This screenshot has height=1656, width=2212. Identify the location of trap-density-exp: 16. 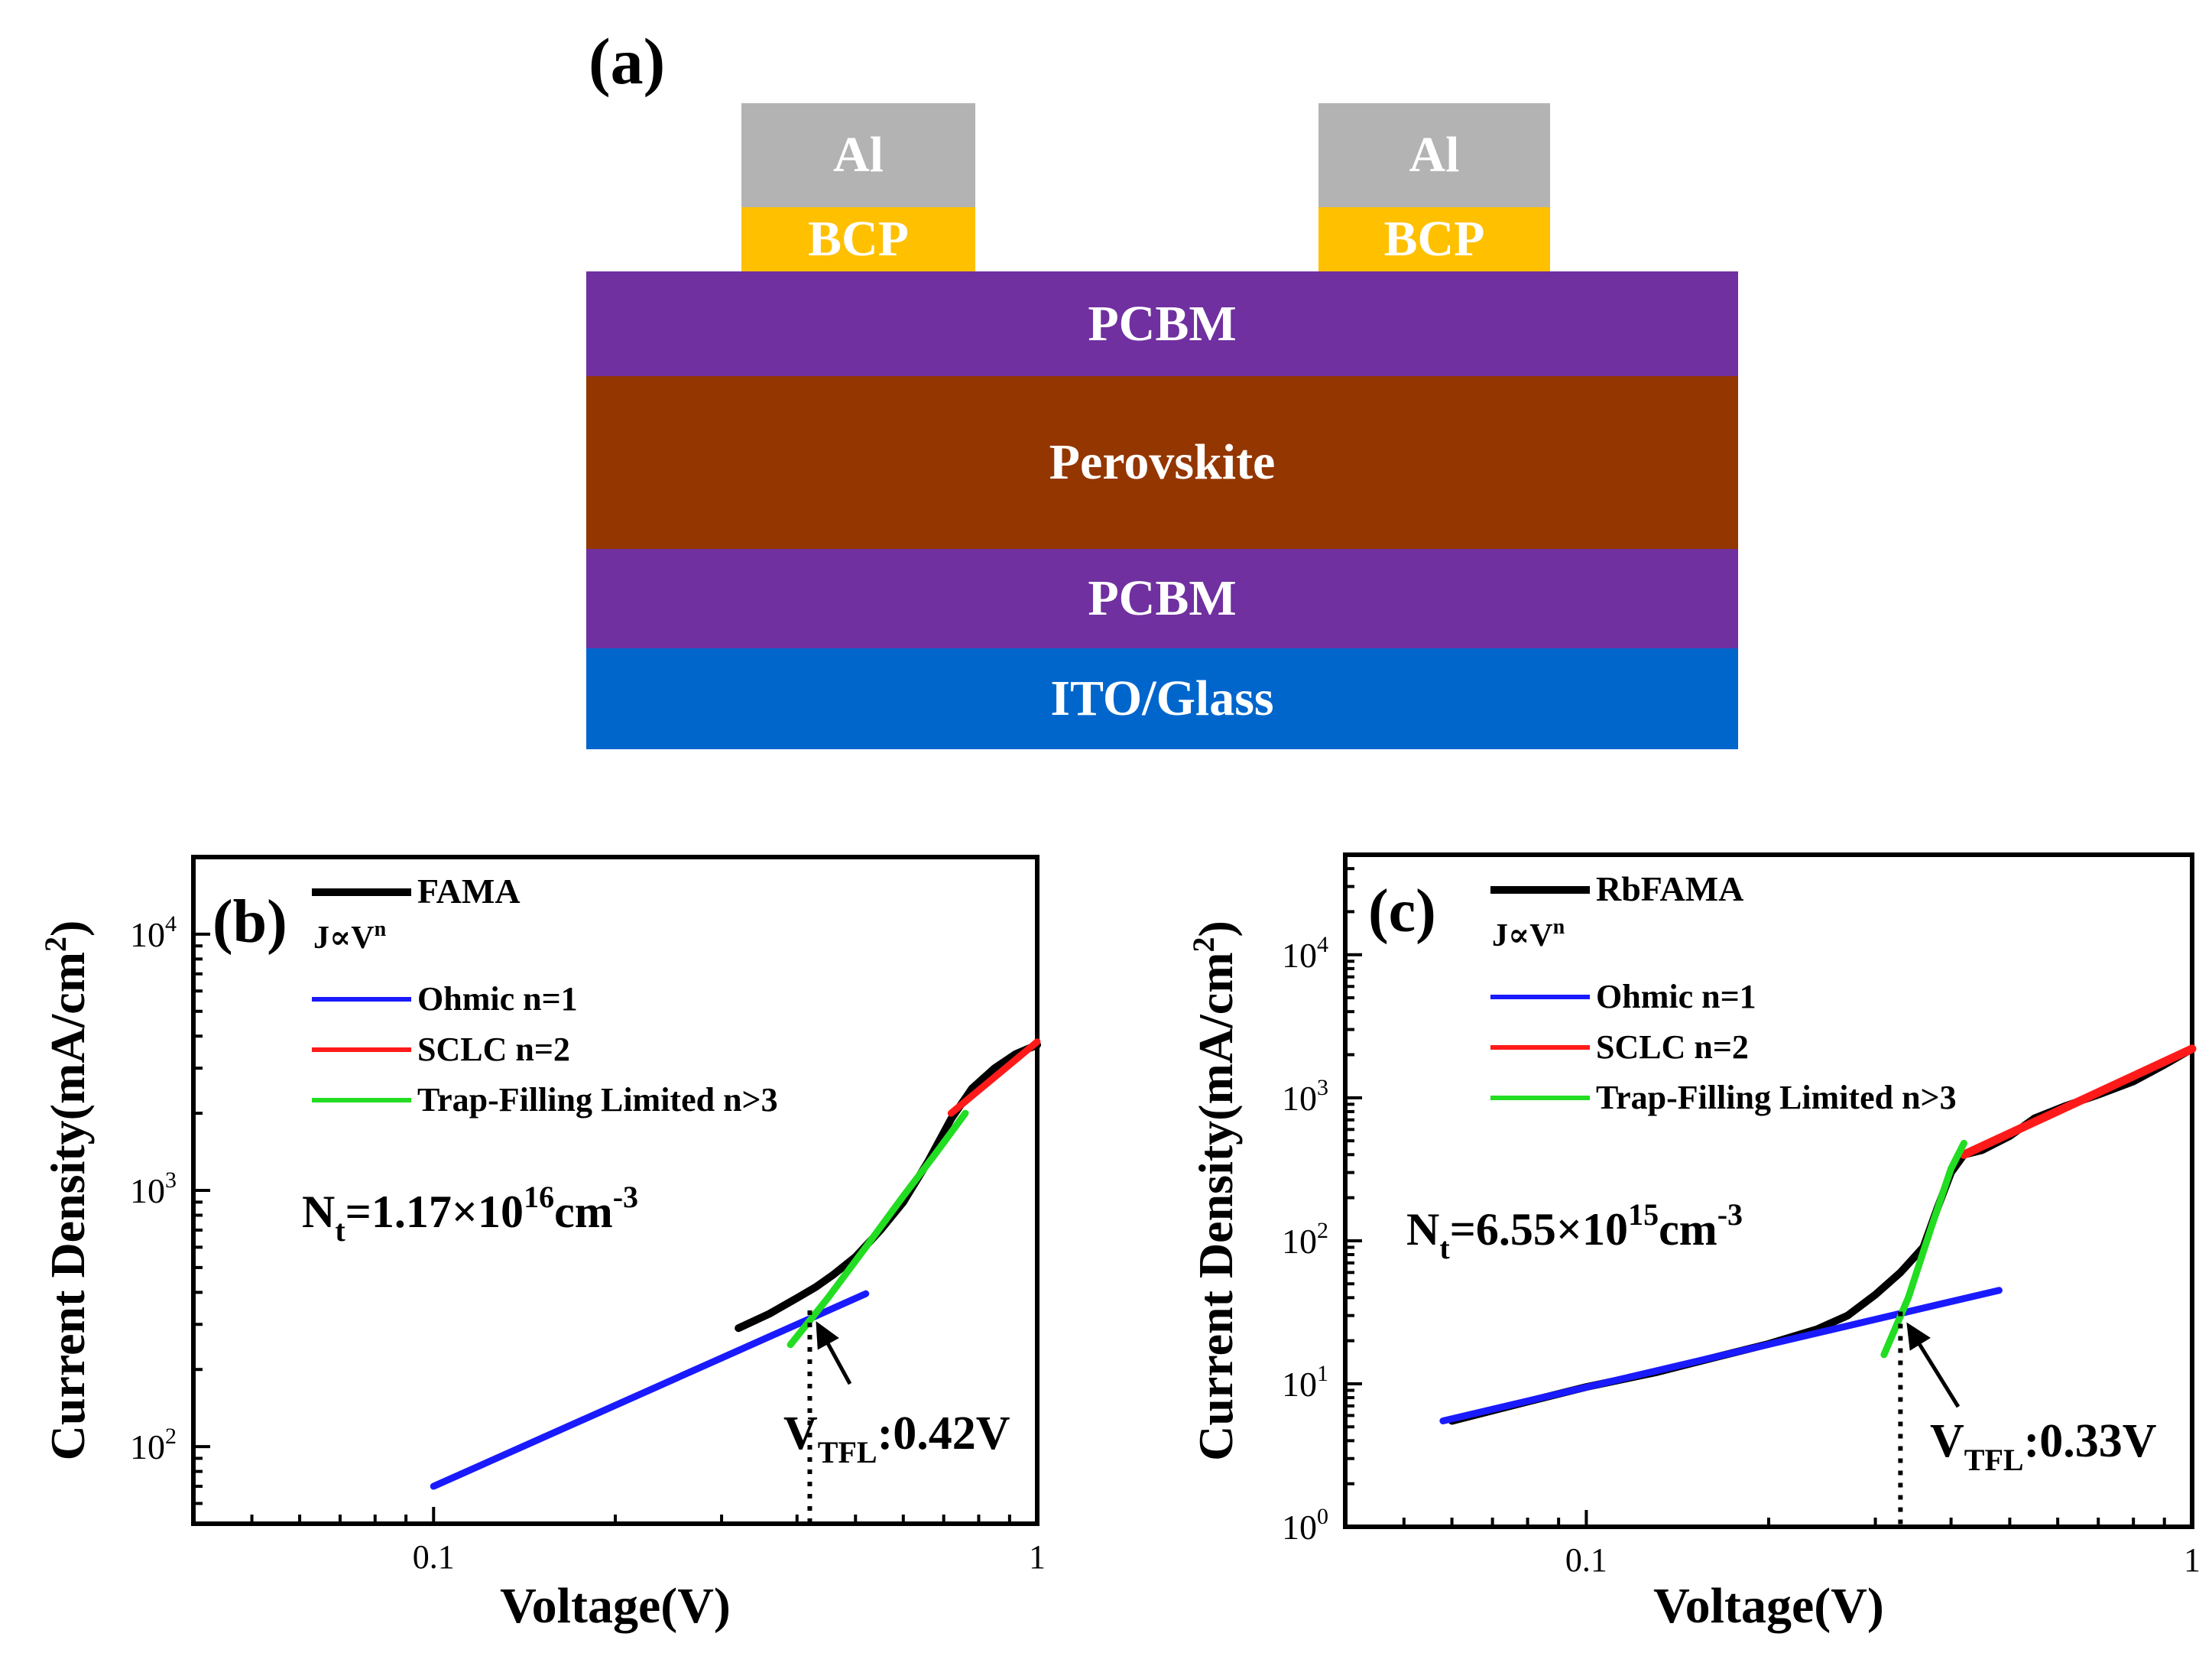
(539, 1197).